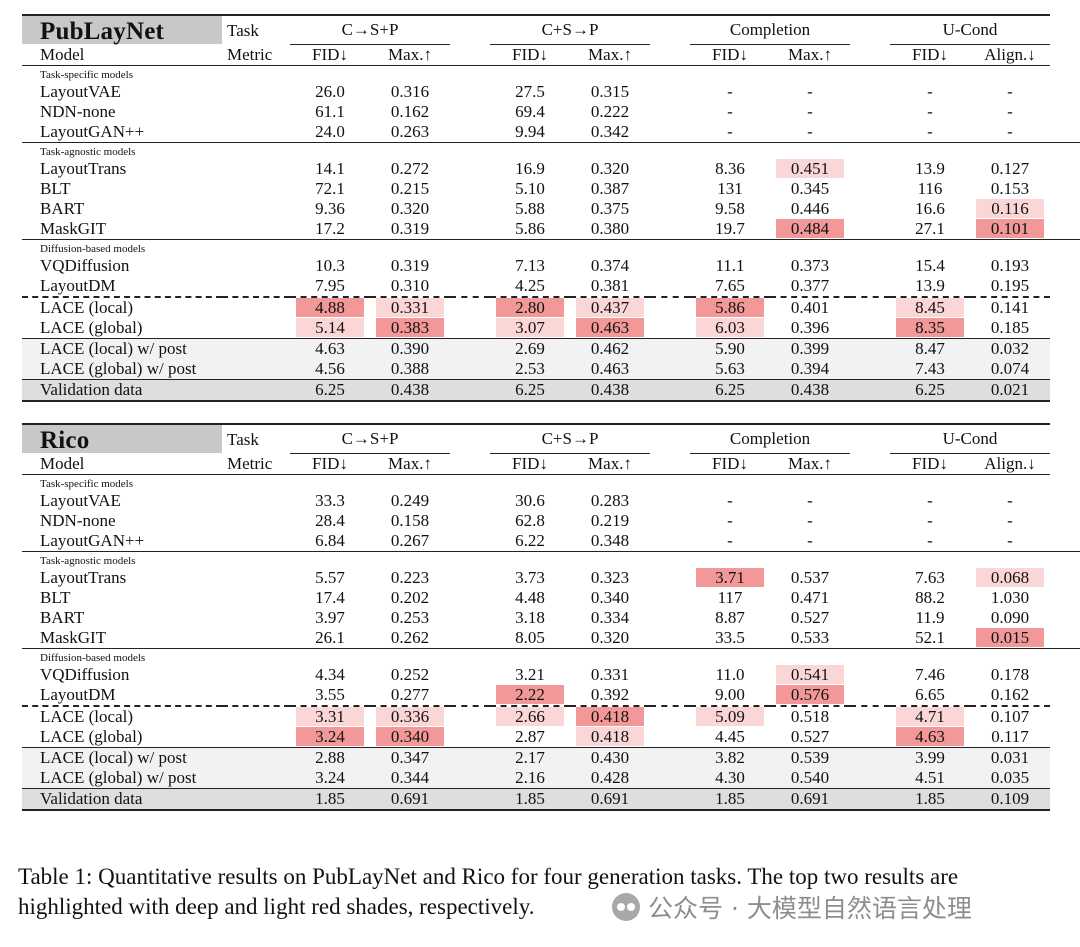  I want to click on value-cell: 0.387, so click(610, 189).